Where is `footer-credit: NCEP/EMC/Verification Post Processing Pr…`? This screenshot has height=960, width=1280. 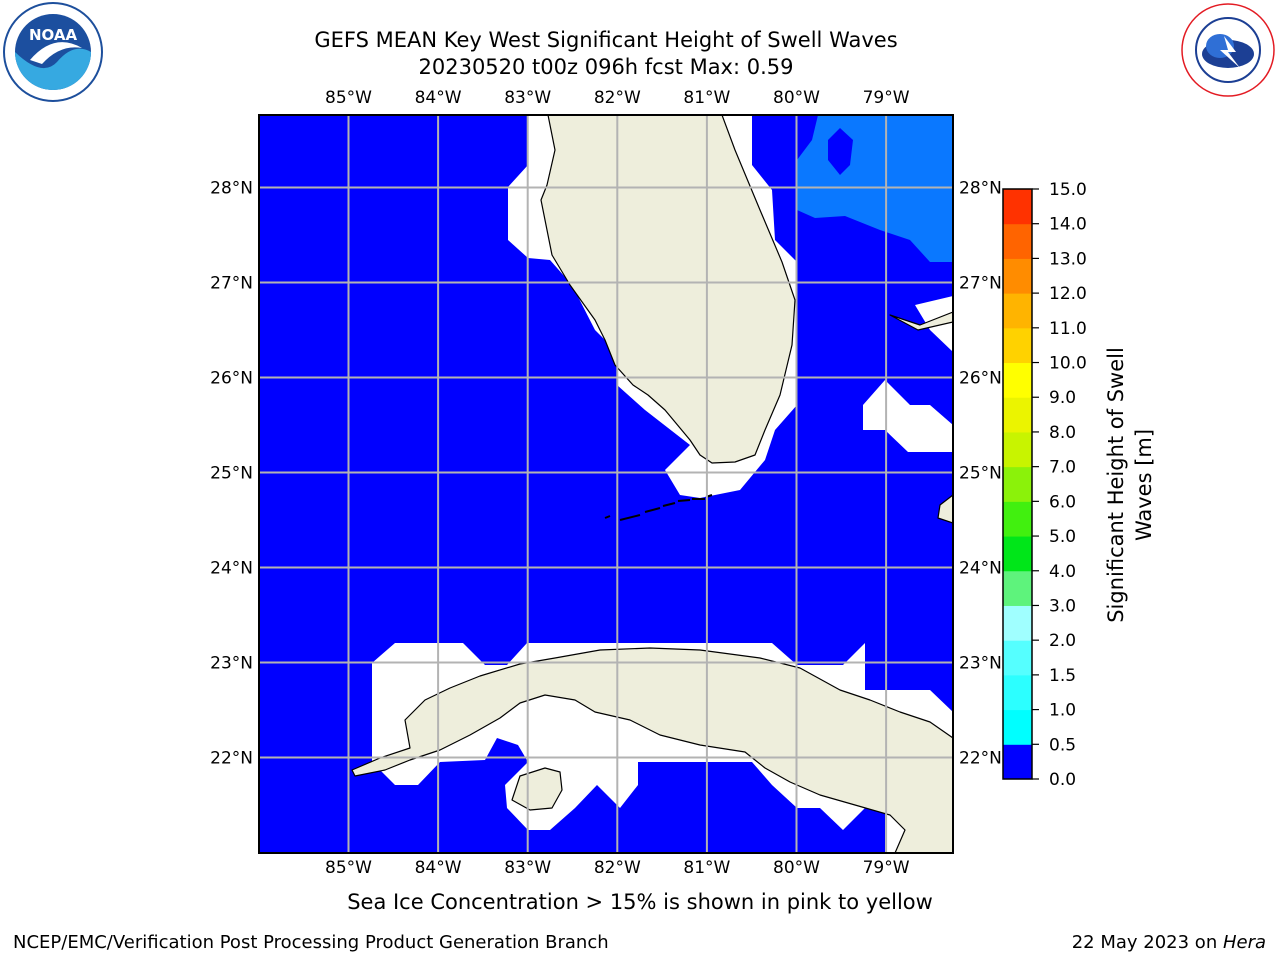
footer-credit: NCEP/EMC/Verification Post Processing Pr… is located at coordinates (311, 942).